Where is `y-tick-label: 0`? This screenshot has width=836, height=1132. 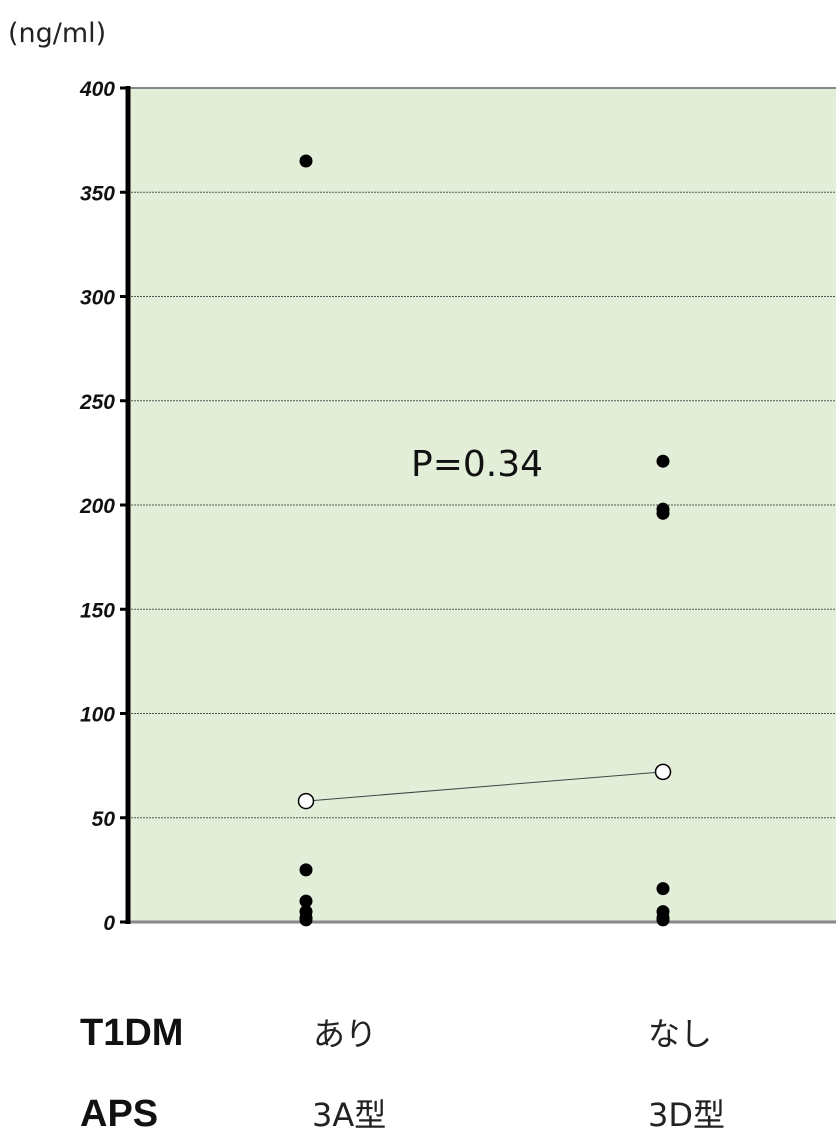
y-tick-label: 0 is located at coordinates (109, 923).